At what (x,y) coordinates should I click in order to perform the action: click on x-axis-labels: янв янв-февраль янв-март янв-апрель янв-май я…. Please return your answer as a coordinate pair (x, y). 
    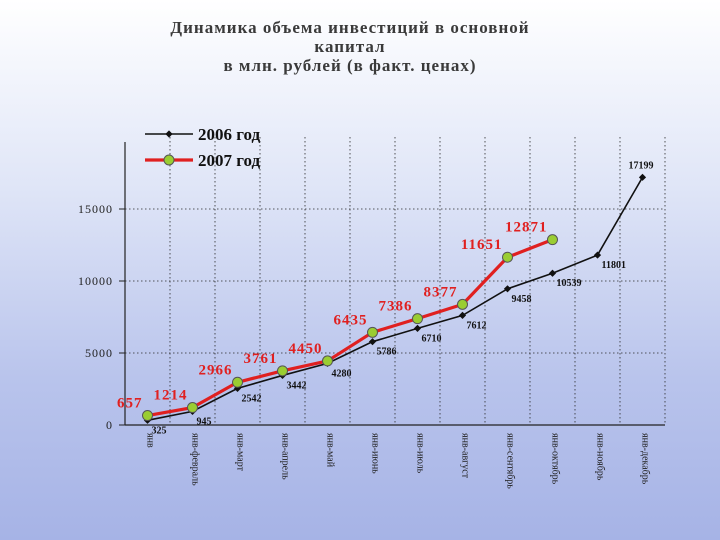
    Looking at the image, I should click on (398, 461).